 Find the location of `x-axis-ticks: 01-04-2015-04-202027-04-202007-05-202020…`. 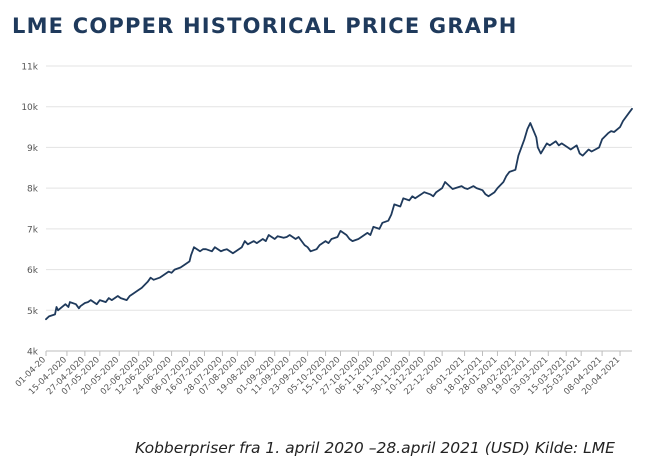

x-axis-ticks: 01-04-2015-04-202027-04-202007-05-202020… is located at coordinates (318, 374).